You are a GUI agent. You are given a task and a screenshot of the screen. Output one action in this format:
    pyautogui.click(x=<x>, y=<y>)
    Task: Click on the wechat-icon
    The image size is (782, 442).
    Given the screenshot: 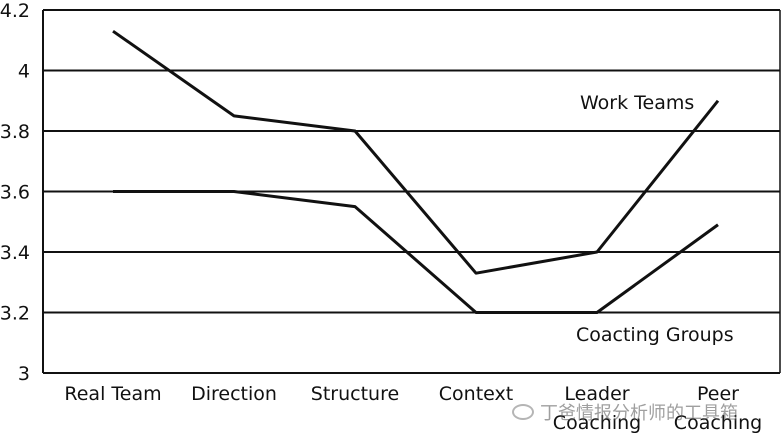 What is the action you would take?
    pyautogui.click(x=523, y=412)
    